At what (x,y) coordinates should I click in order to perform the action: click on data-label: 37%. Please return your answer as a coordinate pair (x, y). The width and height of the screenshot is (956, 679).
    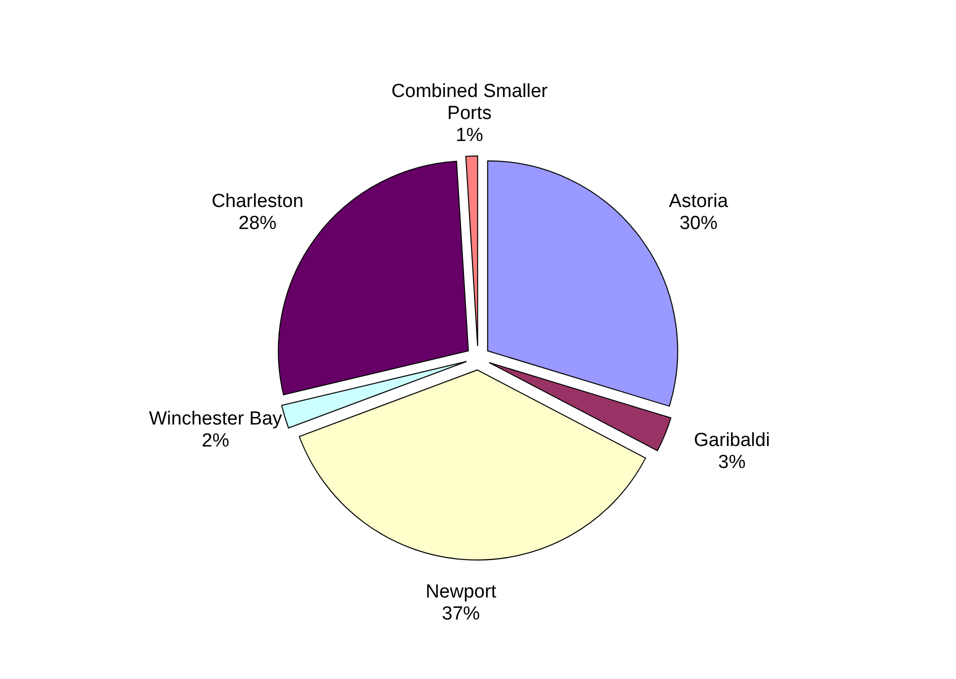
    Looking at the image, I should click on (461, 614).